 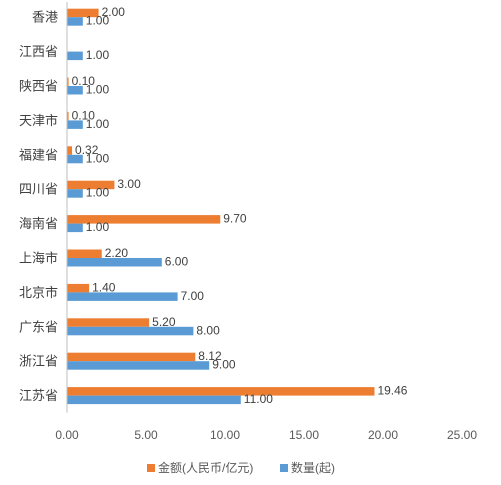 I want to click on category-label: 江西省, so click(x=38, y=51).